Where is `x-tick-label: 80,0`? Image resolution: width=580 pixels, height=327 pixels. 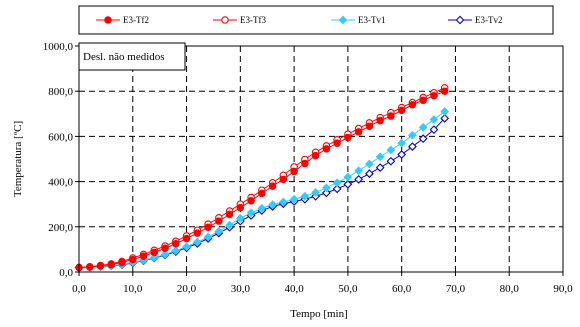
x-tick-label: 80,0 is located at coordinates (510, 289).